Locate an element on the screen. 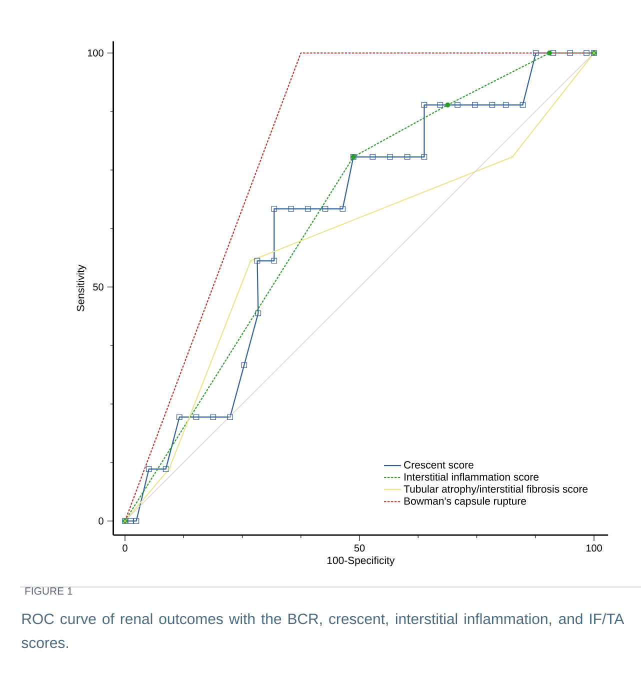  legend-label: Crescent score is located at coordinates (439, 465).